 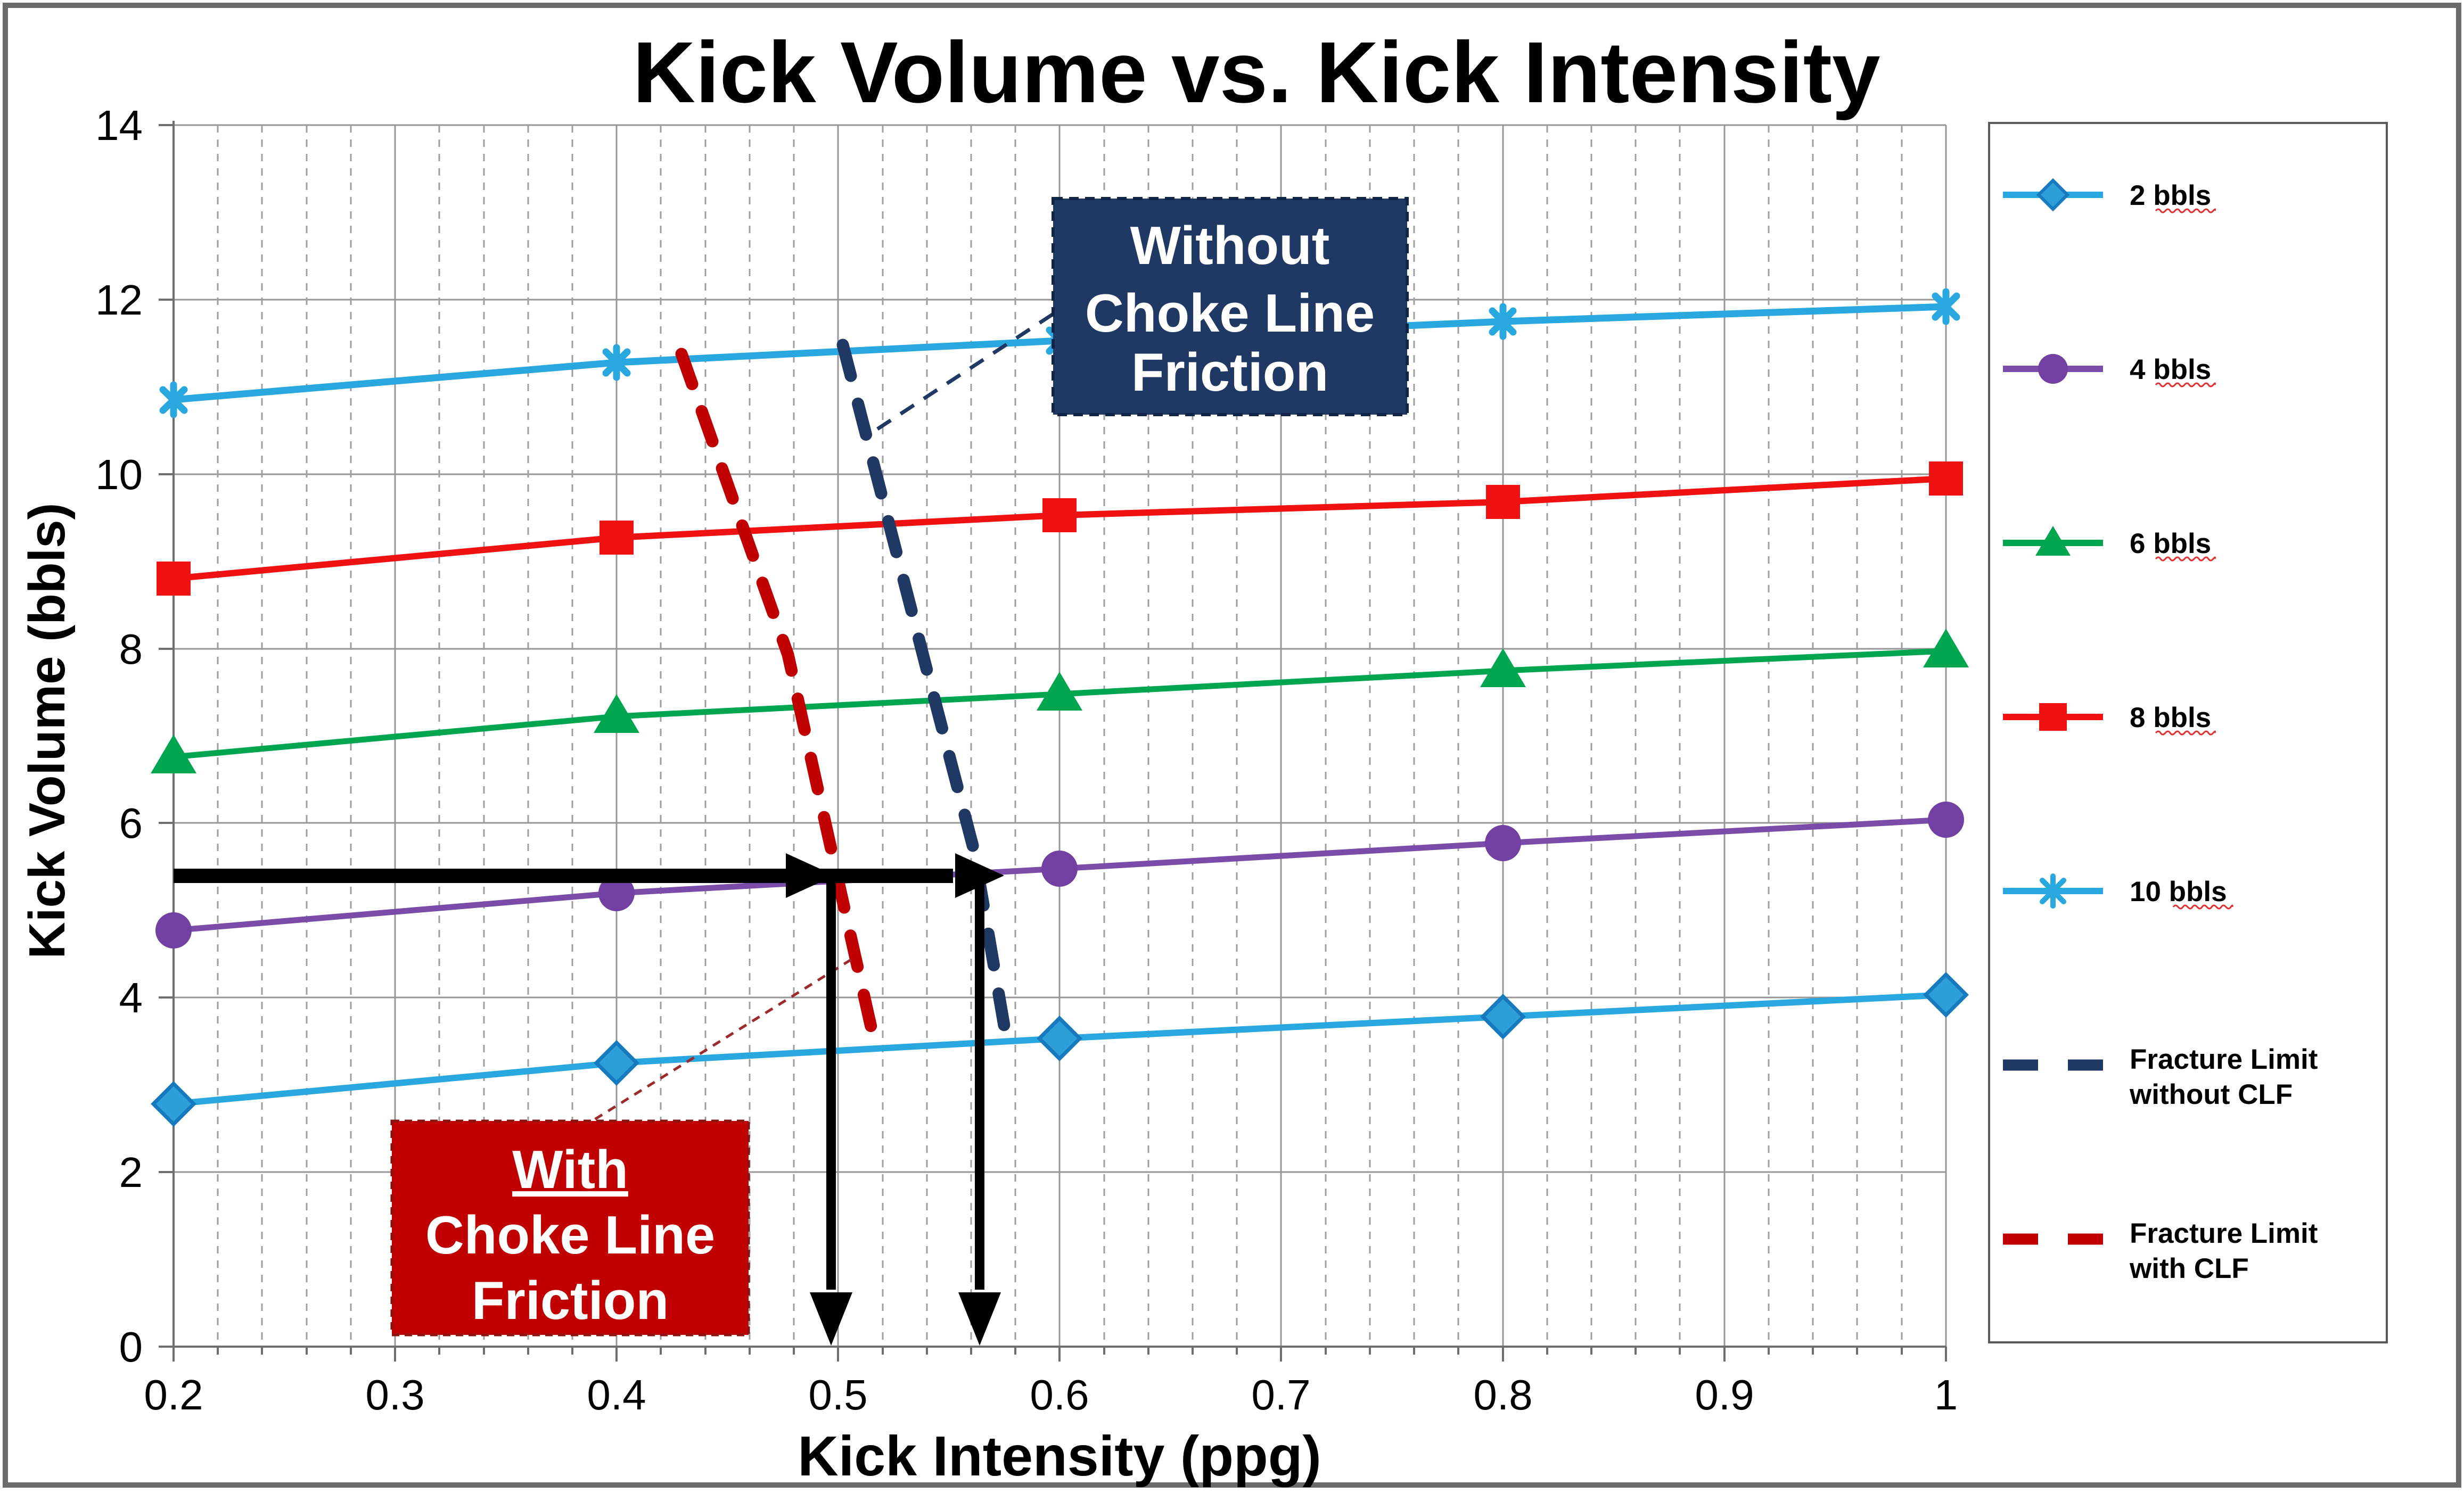 What do you see at coordinates (131, 823) in the screenshot?
I see `svg-text: 6` at bounding box center [131, 823].